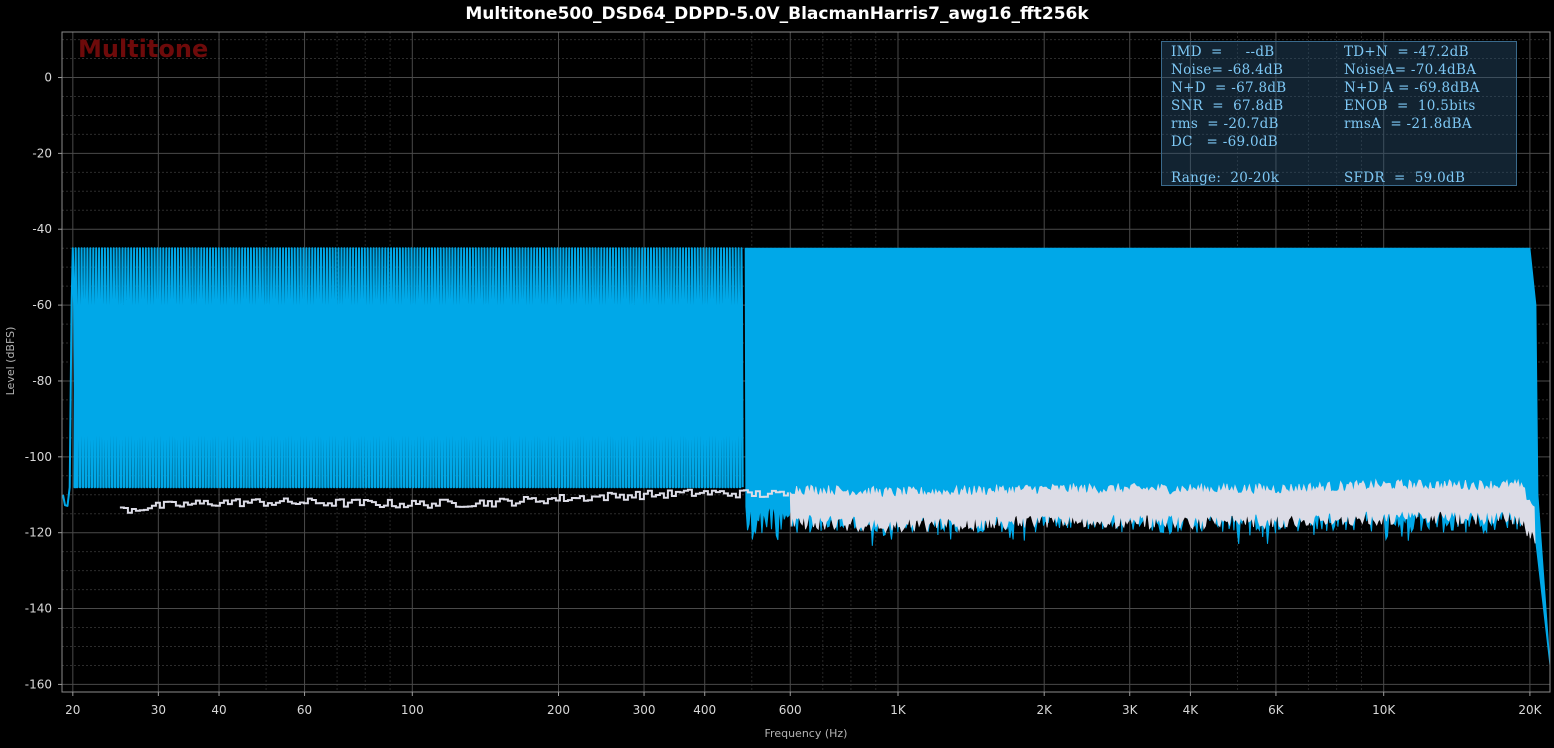  Describe the element at coordinates (558, 710) in the screenshot. I see `x-tick-label: 200` at that location.